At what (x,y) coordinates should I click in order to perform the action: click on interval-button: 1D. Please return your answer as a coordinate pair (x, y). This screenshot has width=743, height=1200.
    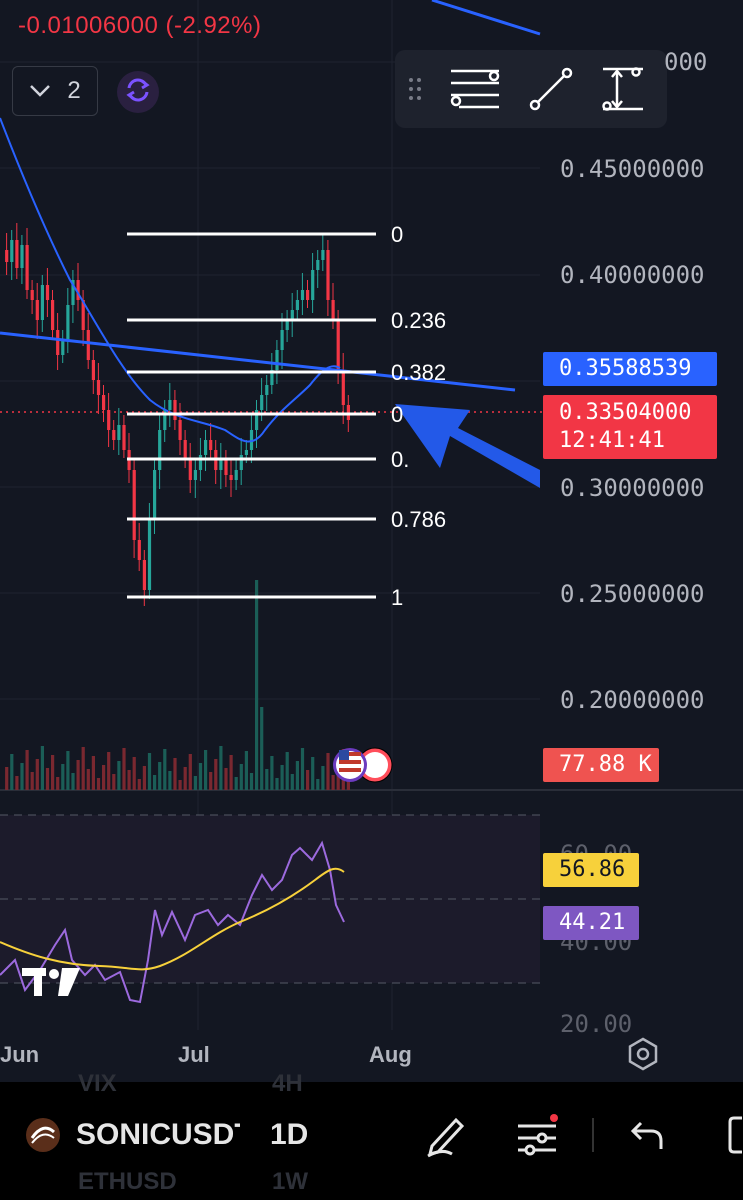
    Looking at the image, I should click on (289, 1134).